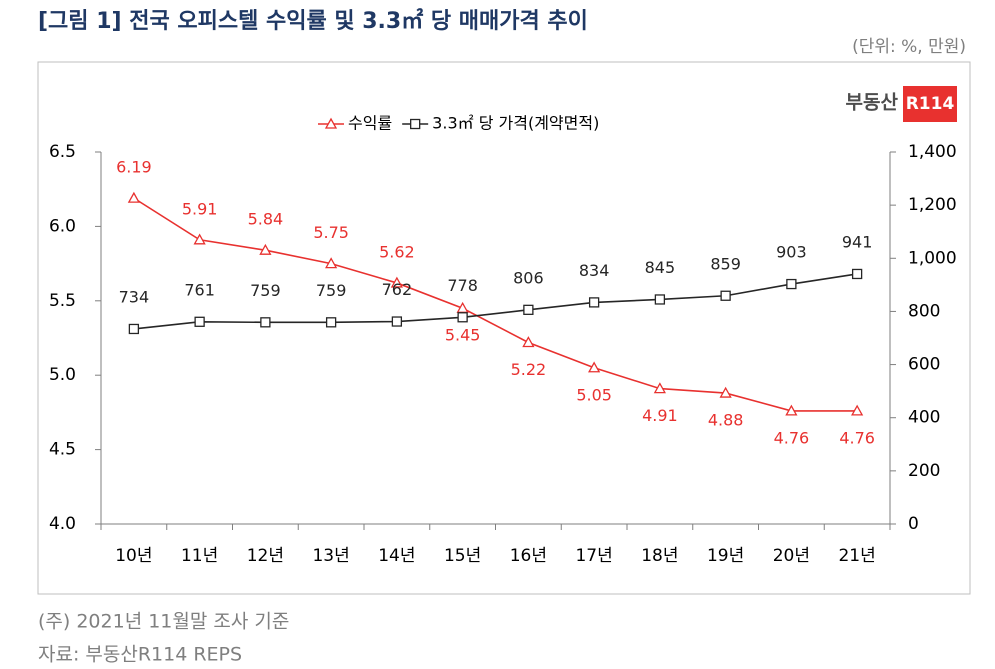  Describe the element at coordinates (199, 556) in the screenshot. I see `x-tick-label: 11년` at that location.